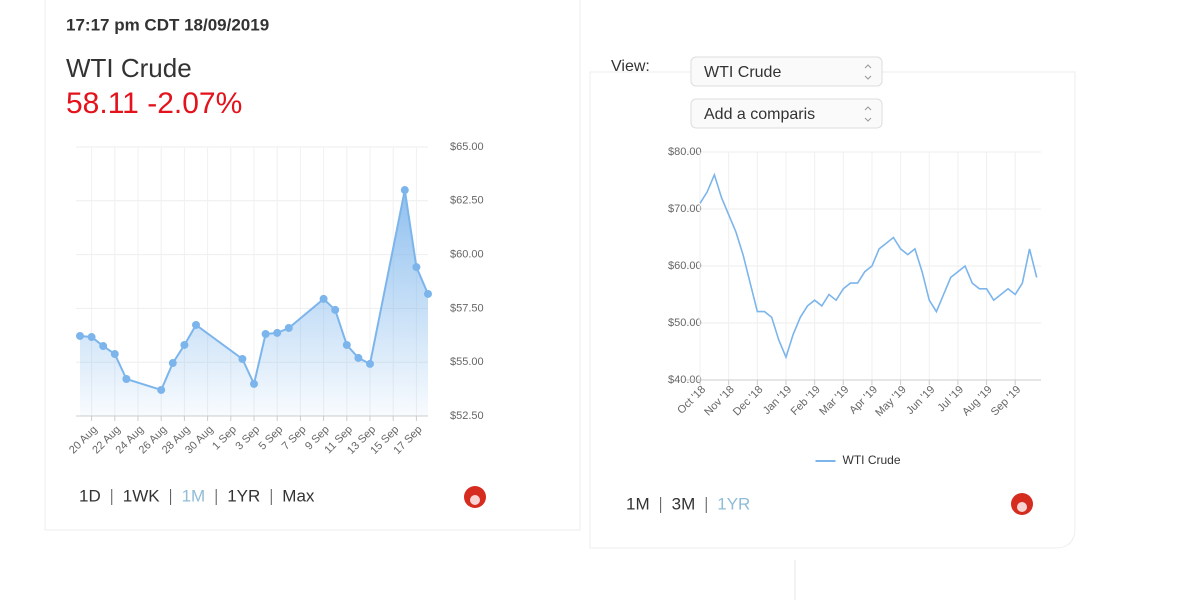  I want to click on y-tick-label: $70.00, so click(685, 209).